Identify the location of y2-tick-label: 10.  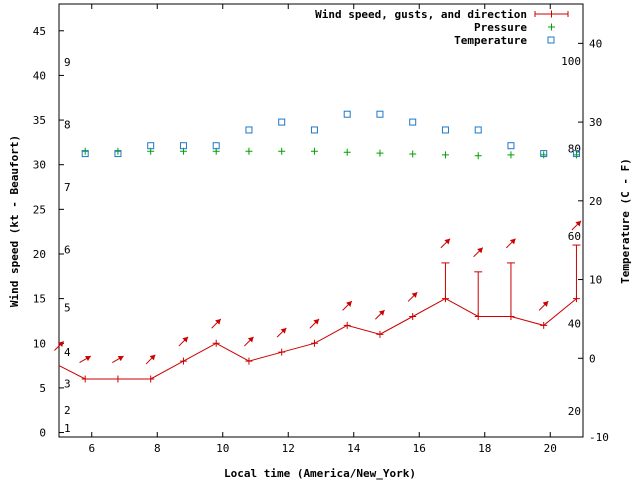
(595, 280).